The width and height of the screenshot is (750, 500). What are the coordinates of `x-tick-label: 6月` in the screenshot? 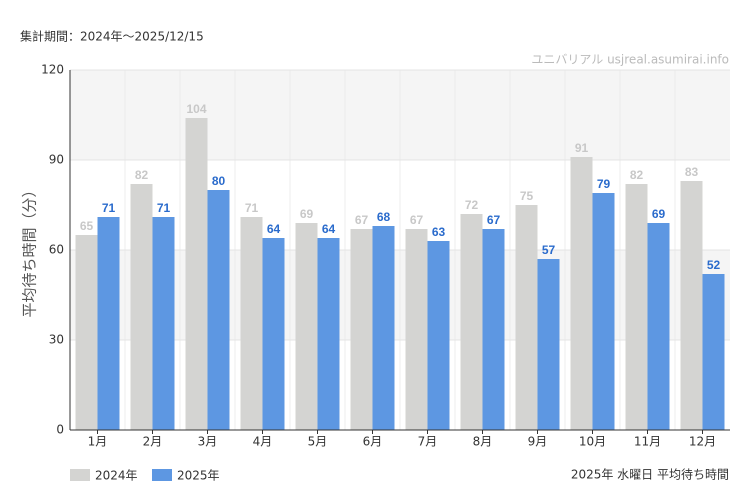 It's located at (373, 442).